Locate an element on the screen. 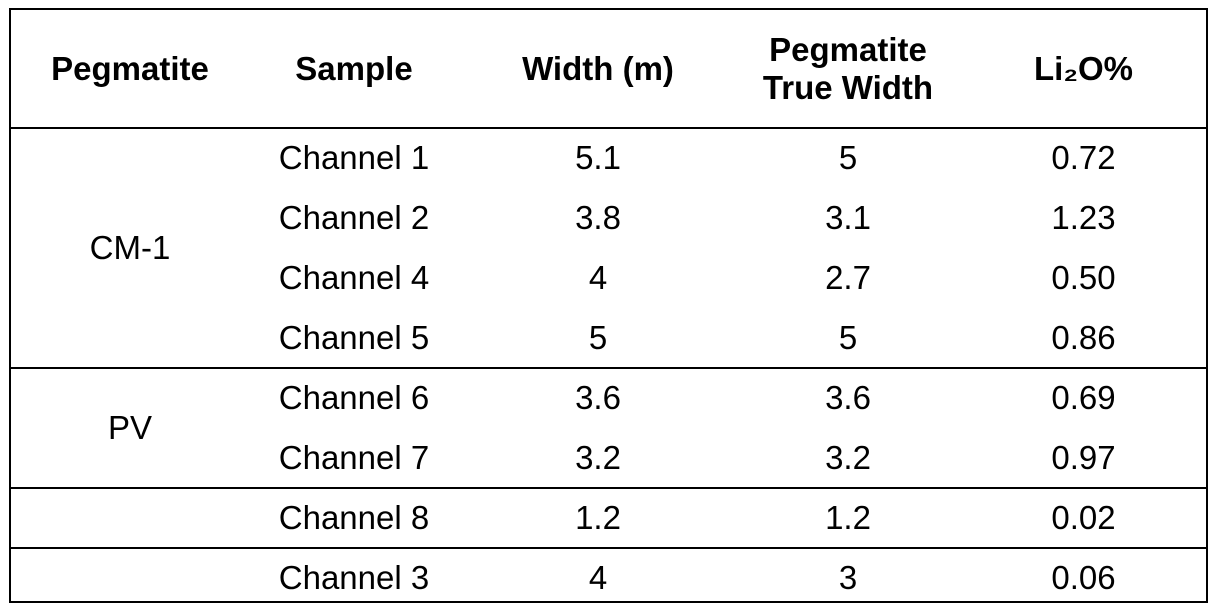 The height and width of the screenshot is (611, 1218). value-cell: 0.06 is located at coordinates (1083, 577).